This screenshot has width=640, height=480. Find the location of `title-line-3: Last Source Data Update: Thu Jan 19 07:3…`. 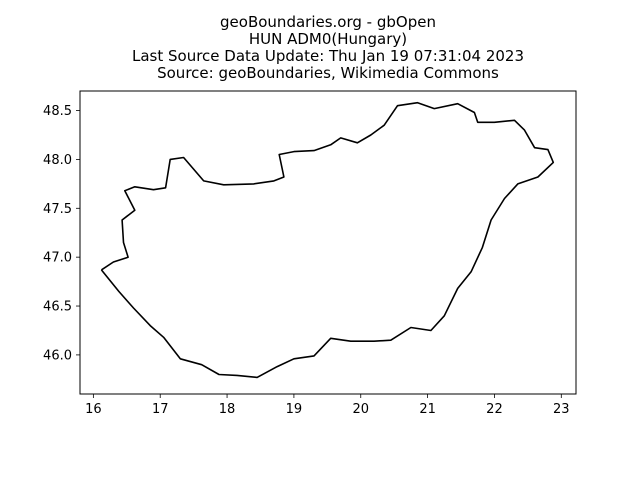

title-line-3: Last Source Data Update: Thu Jan 19 07:3… is located at coordinates (328, 56).